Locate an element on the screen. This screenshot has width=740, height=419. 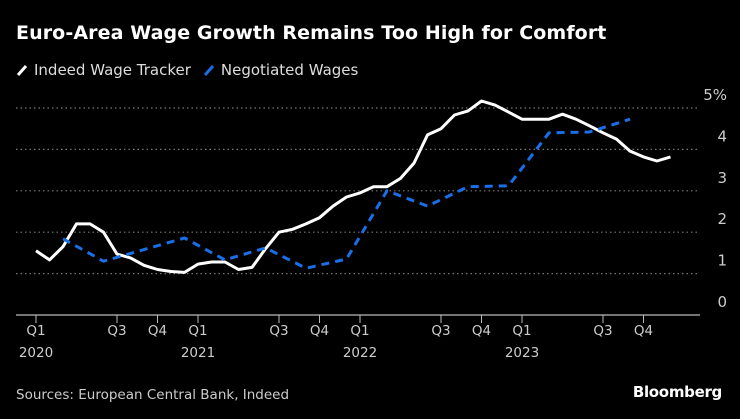
legend-item-negotiated: Negotiated Wages is located at coordinates (280, 70).